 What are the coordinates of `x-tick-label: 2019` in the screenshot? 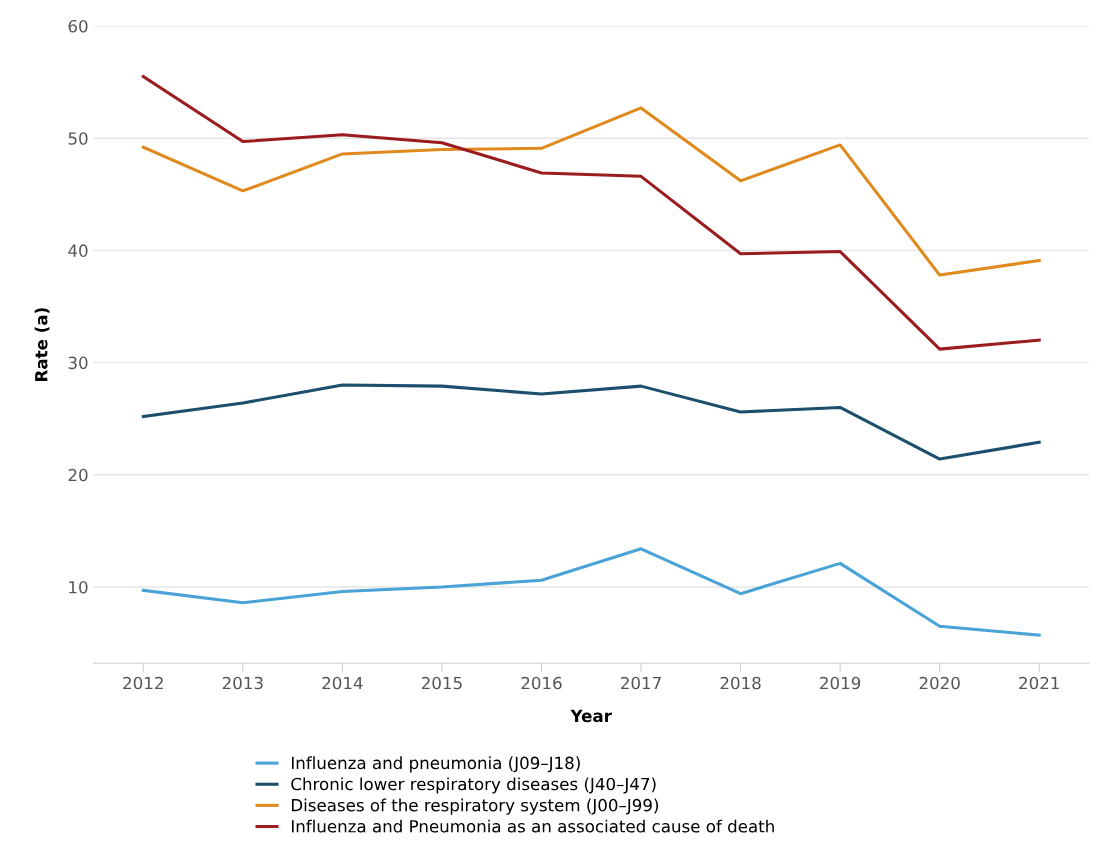 It's located at (840, 683).